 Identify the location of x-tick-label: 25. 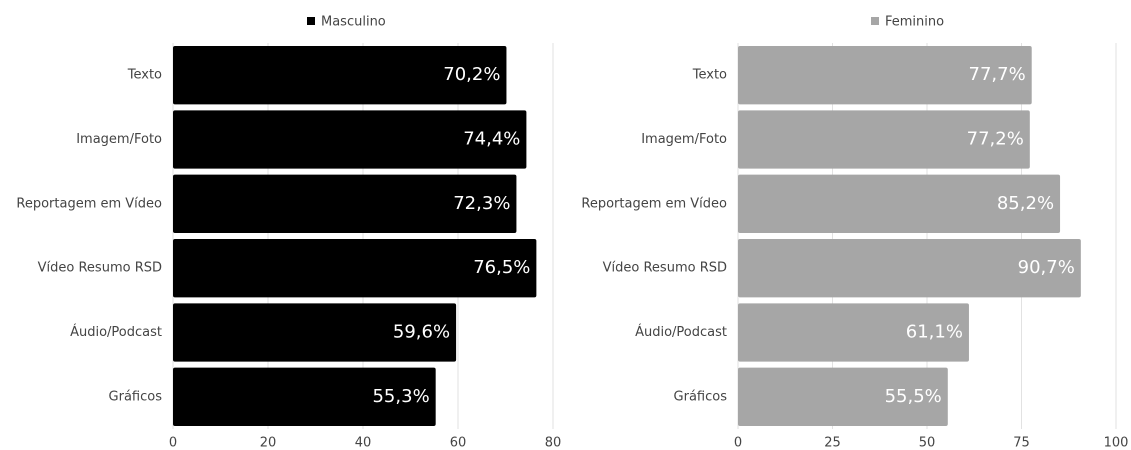
(832, 443).